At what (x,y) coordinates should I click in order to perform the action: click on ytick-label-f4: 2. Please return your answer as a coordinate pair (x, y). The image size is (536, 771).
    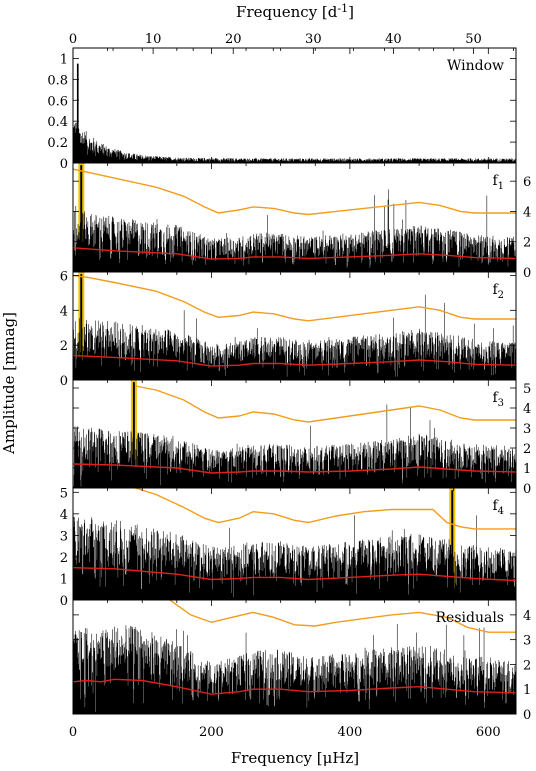
    Looking at the image, I should click on (64, 558).